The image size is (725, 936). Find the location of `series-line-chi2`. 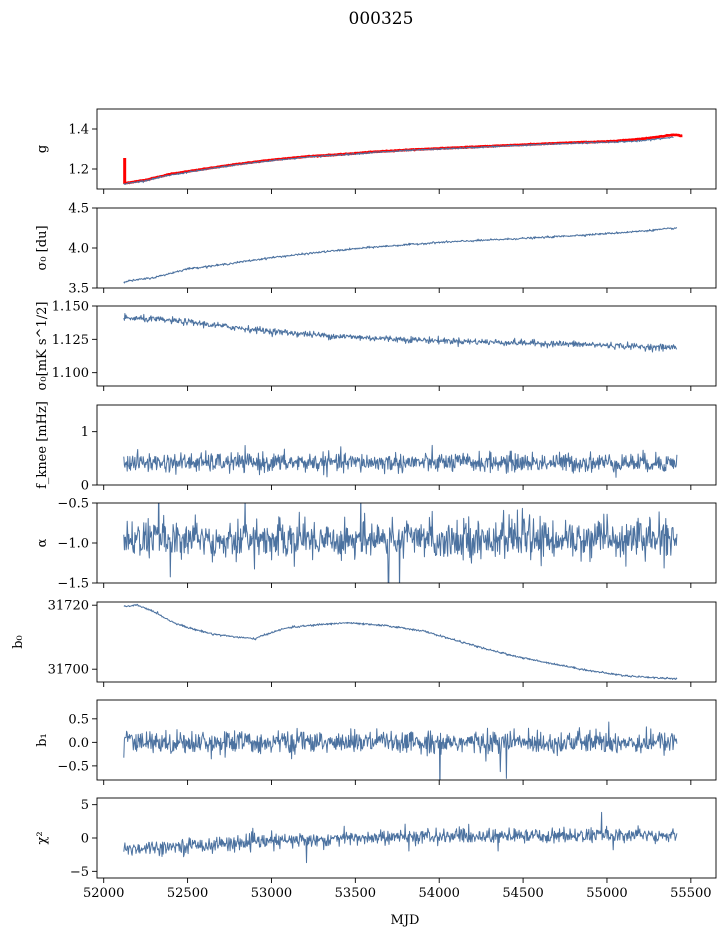

series-line-chi2 is located at coordinates (400, 837).